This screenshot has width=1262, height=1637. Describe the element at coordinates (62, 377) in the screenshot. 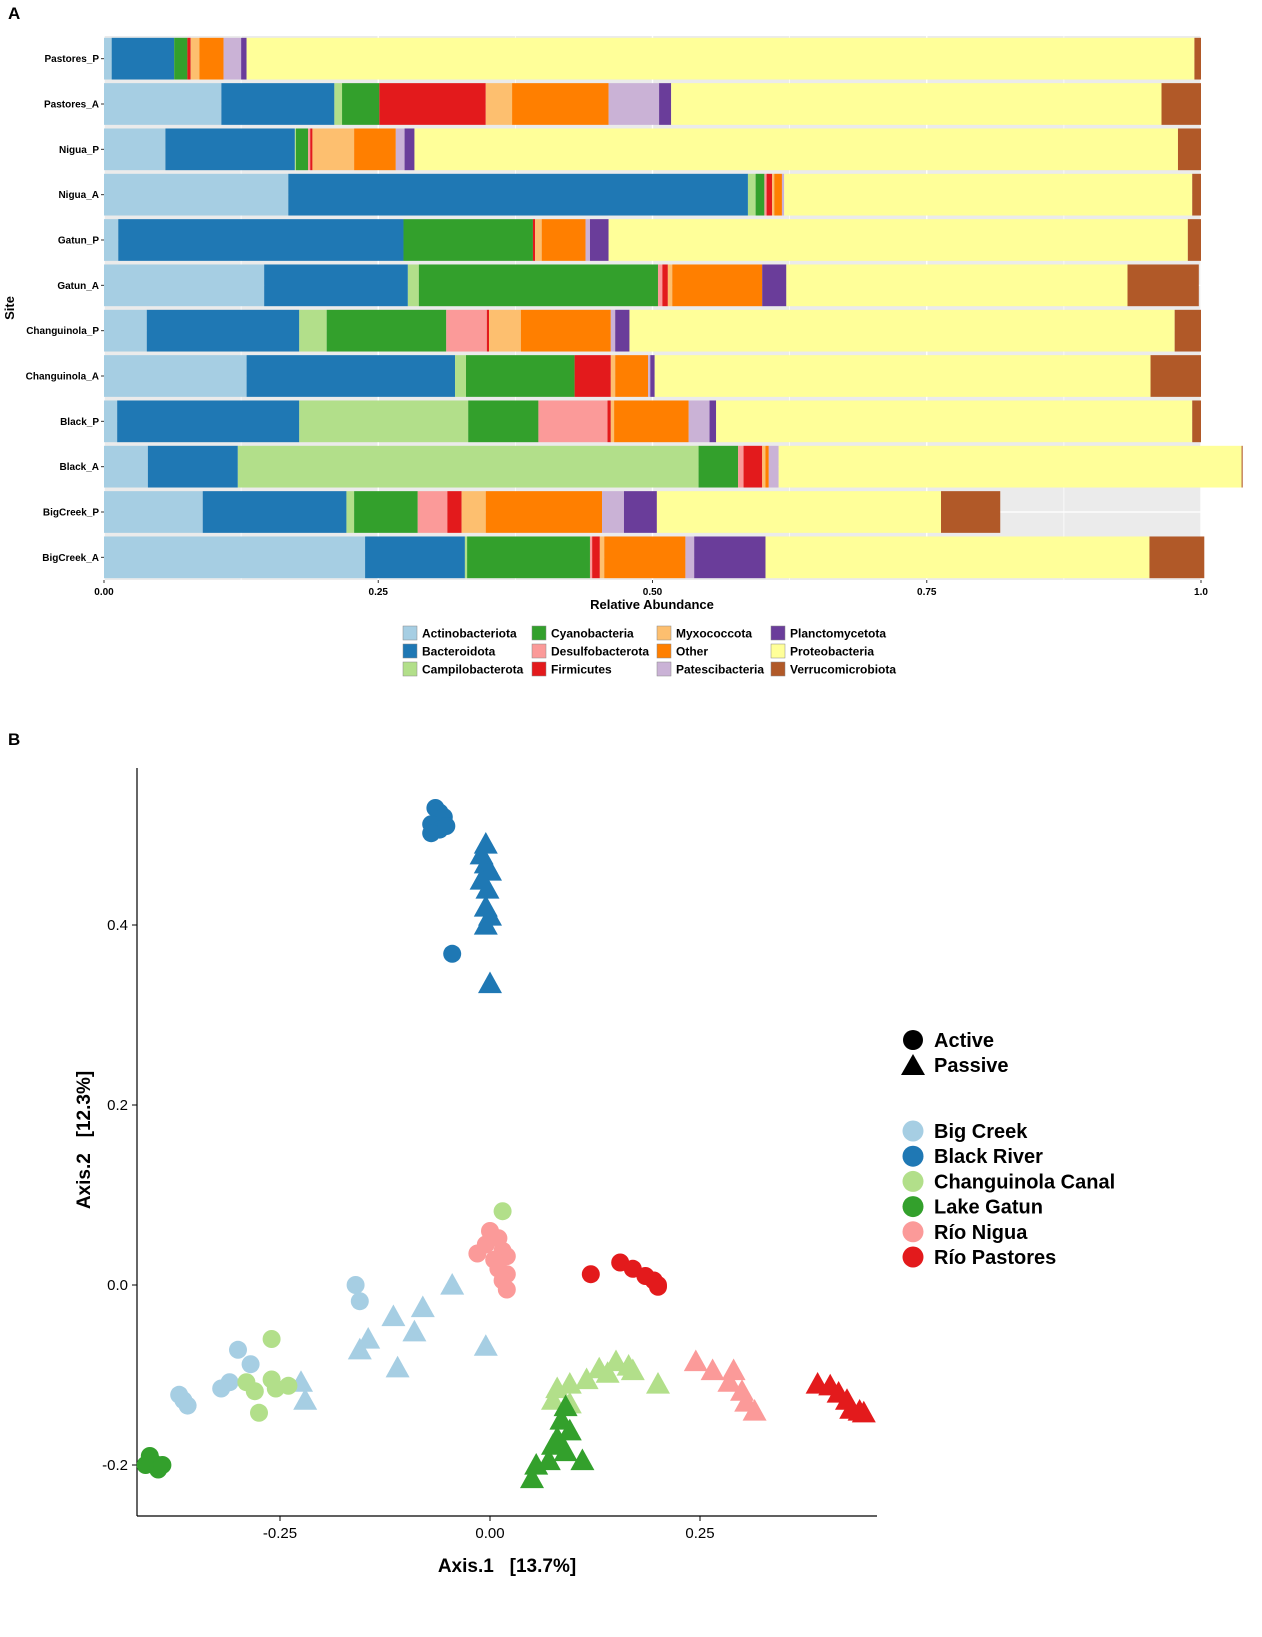

I see `y-tick-label: Changuinola_A` at that location.